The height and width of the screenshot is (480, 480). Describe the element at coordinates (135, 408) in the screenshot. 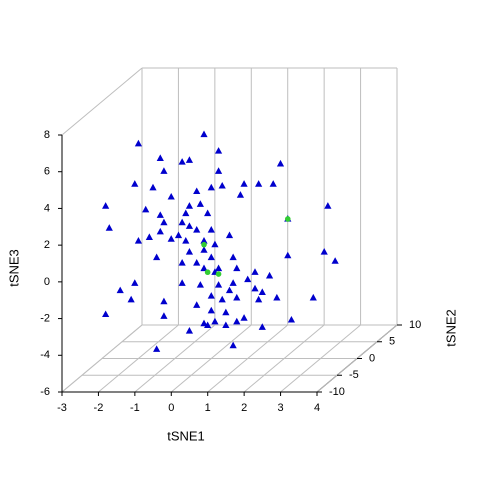

I see `x-tick-label: -1` at that location.